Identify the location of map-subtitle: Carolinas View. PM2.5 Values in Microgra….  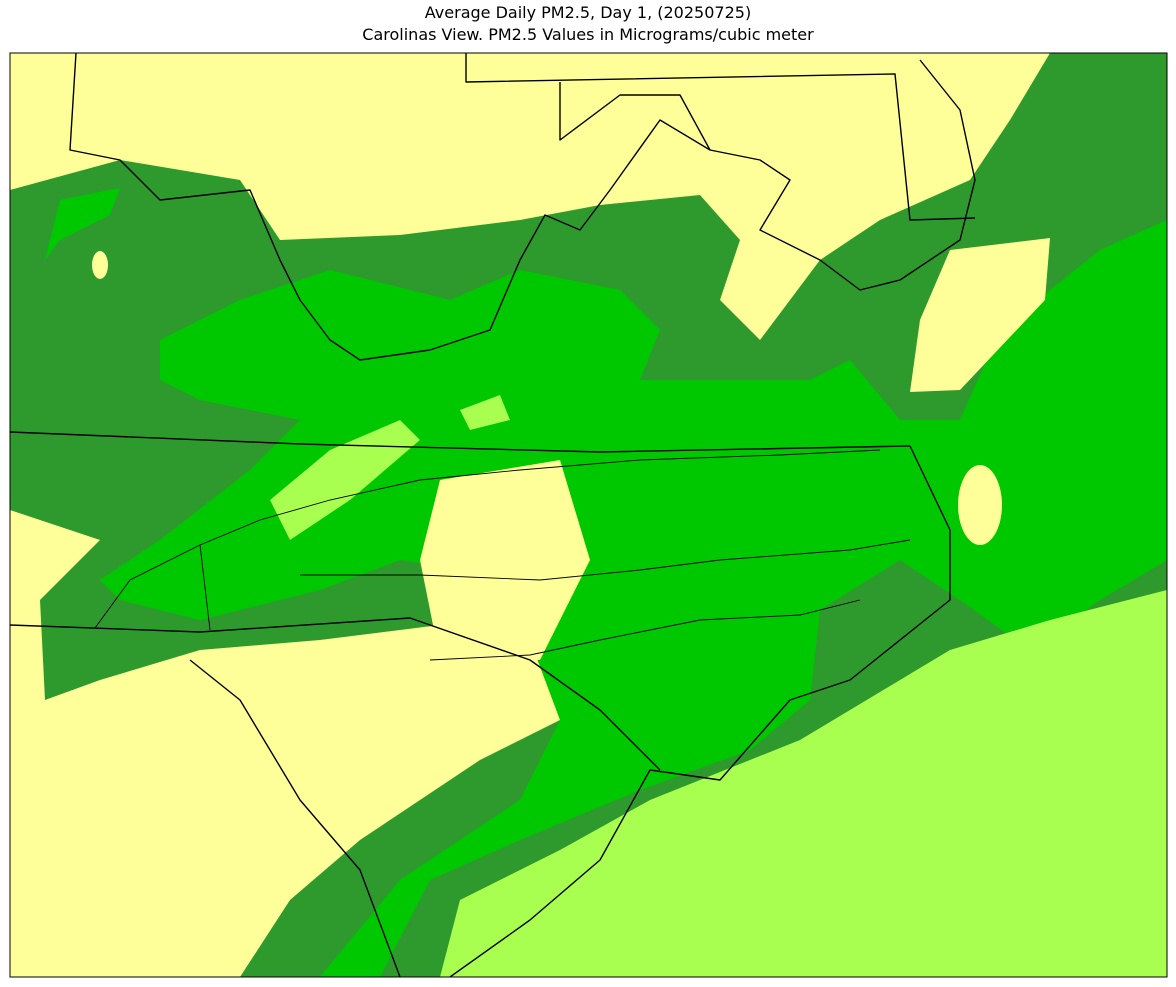
(588, 34).